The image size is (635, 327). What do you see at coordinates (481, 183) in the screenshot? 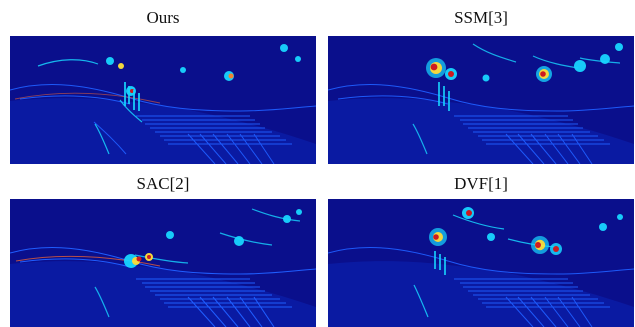
I see `panel-caption-dvf: DVF[1]` at bounding box center [481, 183].